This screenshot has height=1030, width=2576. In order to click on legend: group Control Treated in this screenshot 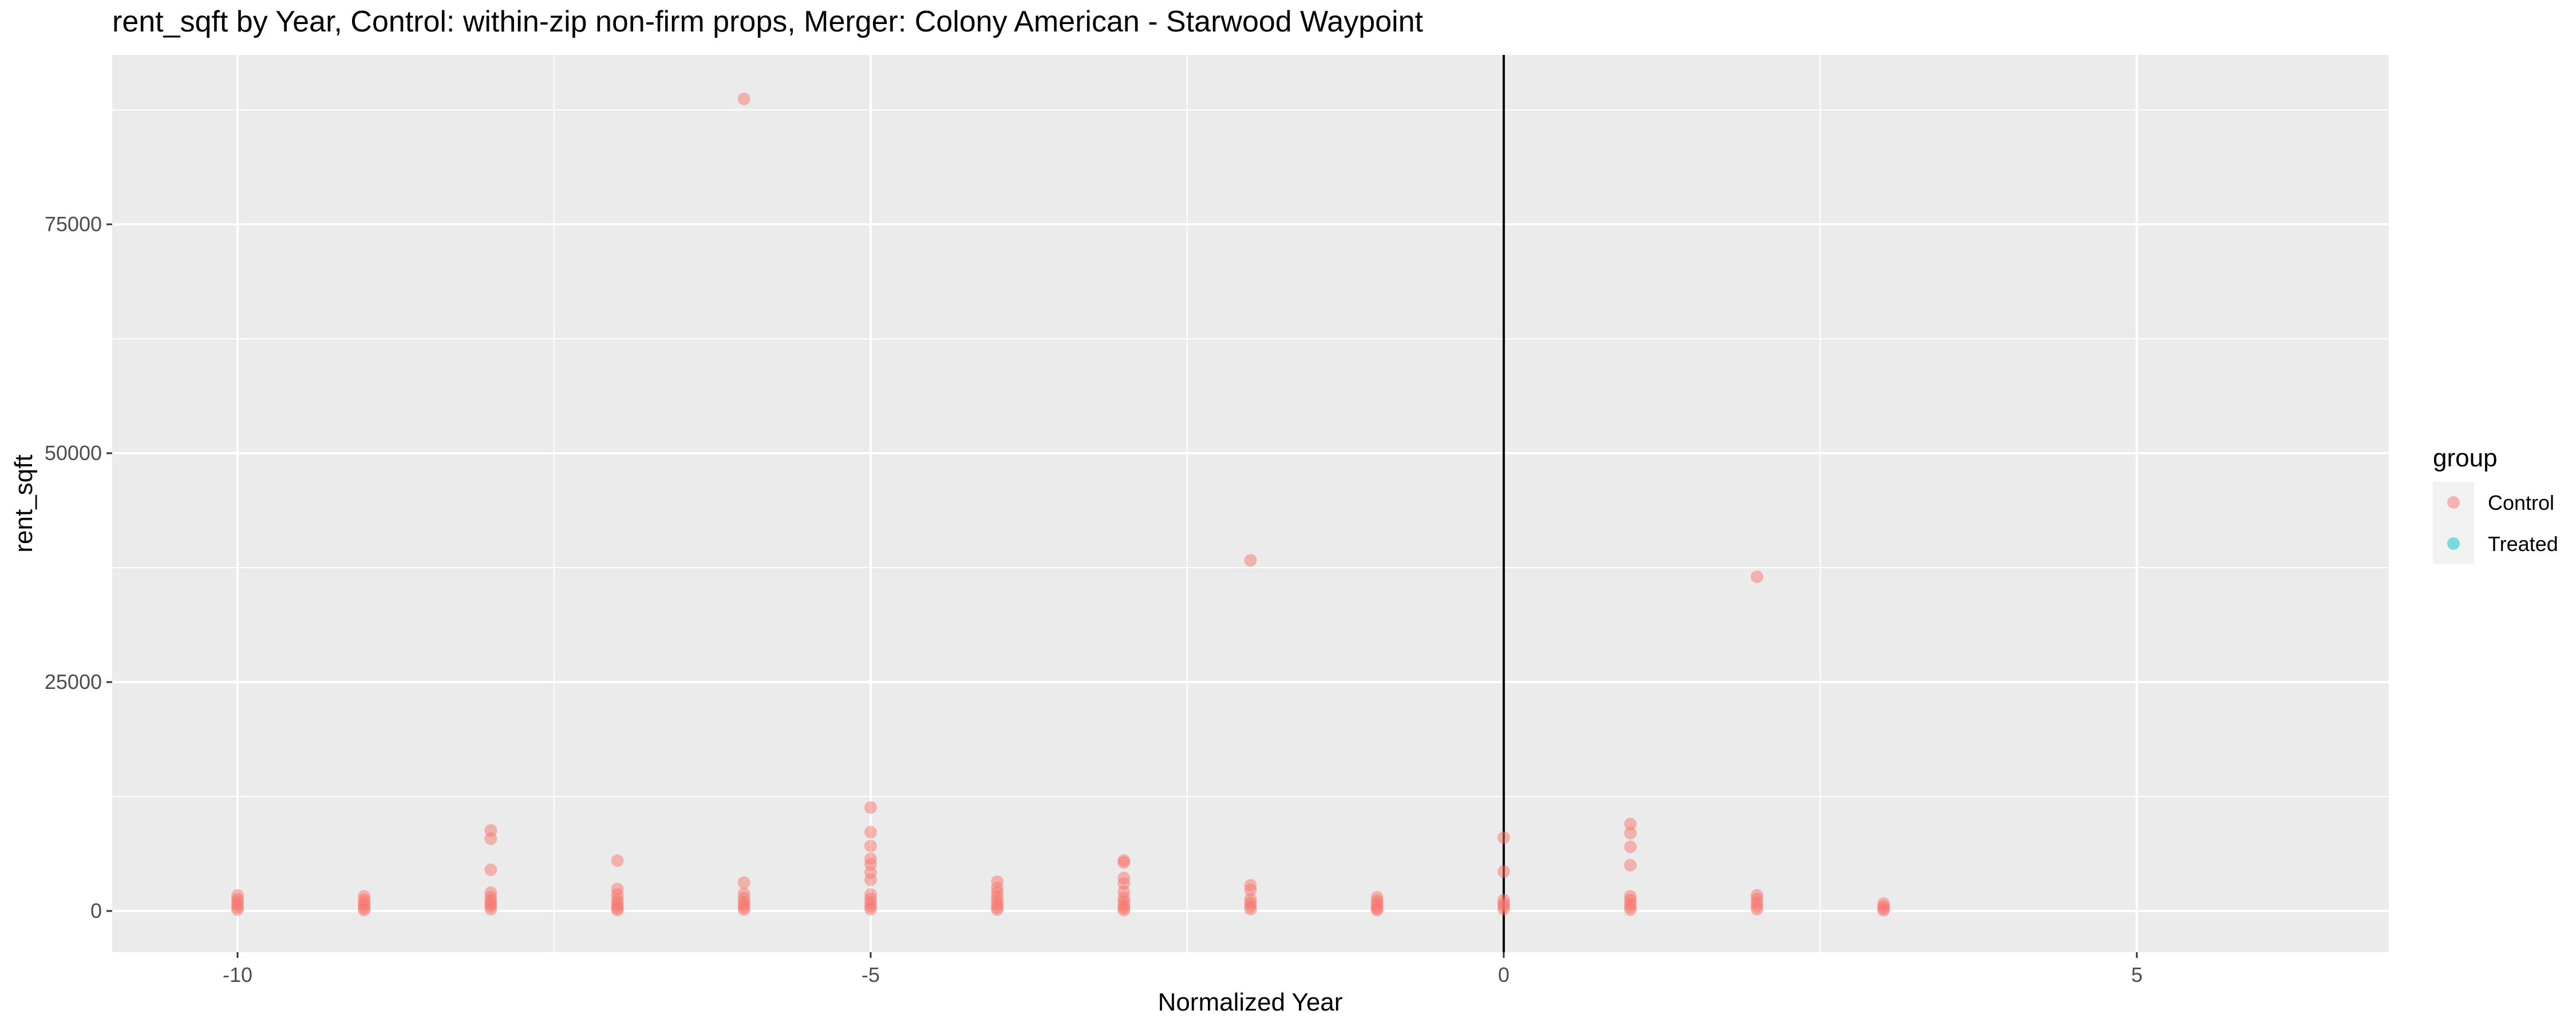, I will do `click(2495, 504)`.